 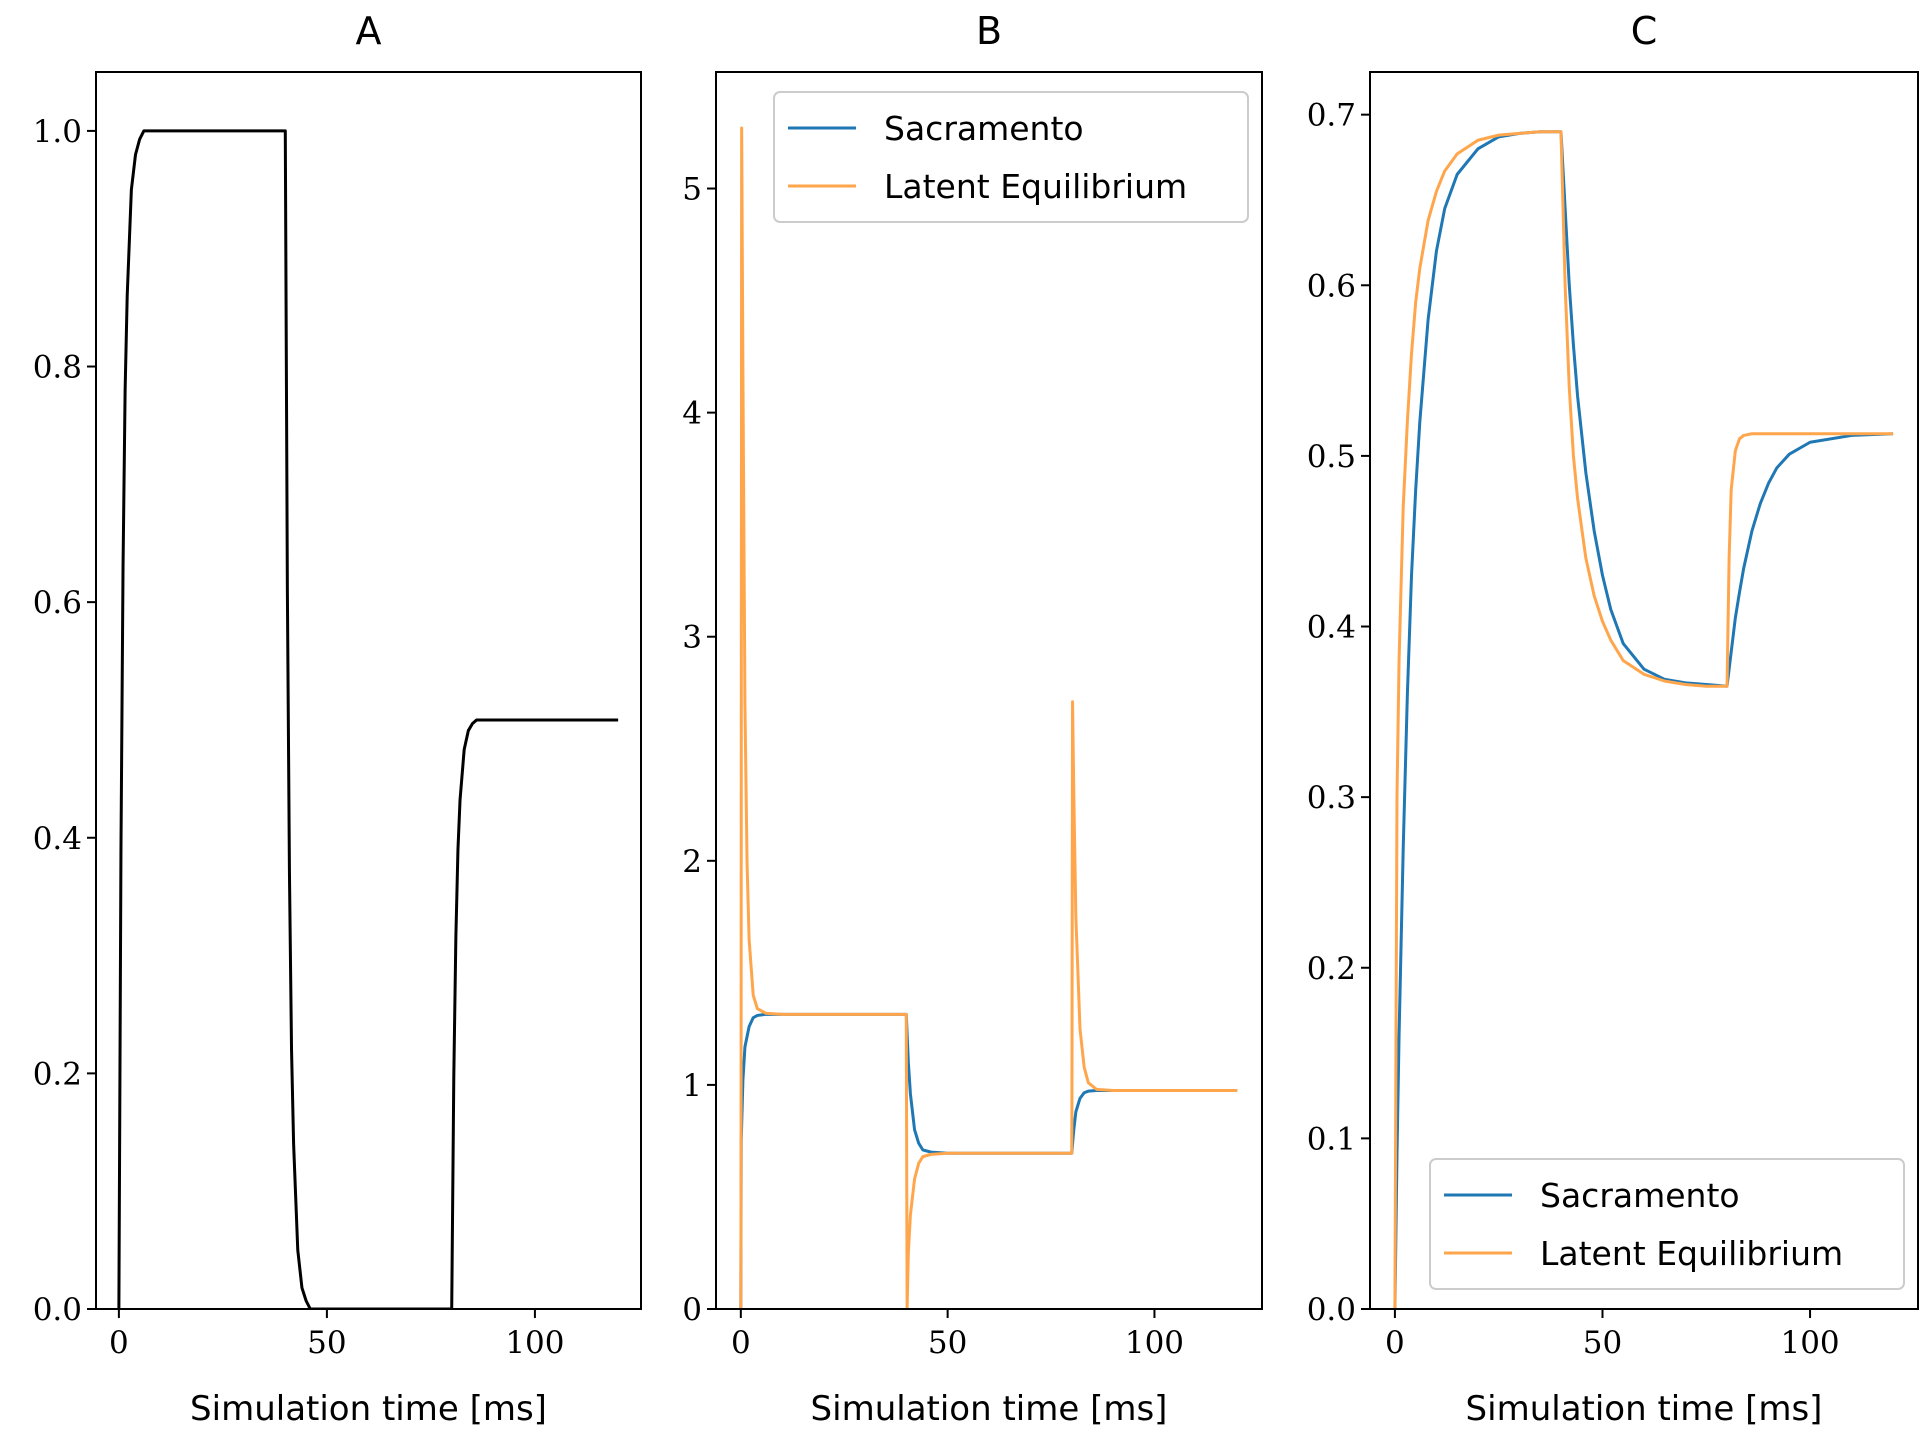 What do you see at coordinates (1644, 1409) in the screenshot?
I see `panel-c-xlabel: Simulation time [ms]` at bounding box center [1644, 1409].